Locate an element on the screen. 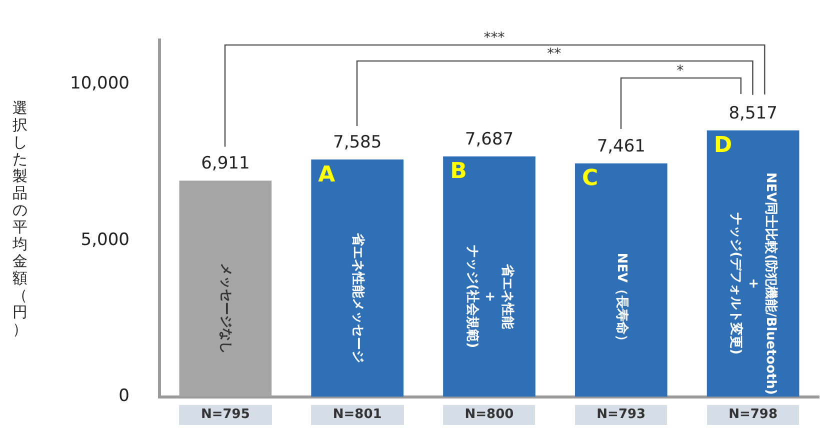  annotation: N=798 is located at coordinates (753, 414).